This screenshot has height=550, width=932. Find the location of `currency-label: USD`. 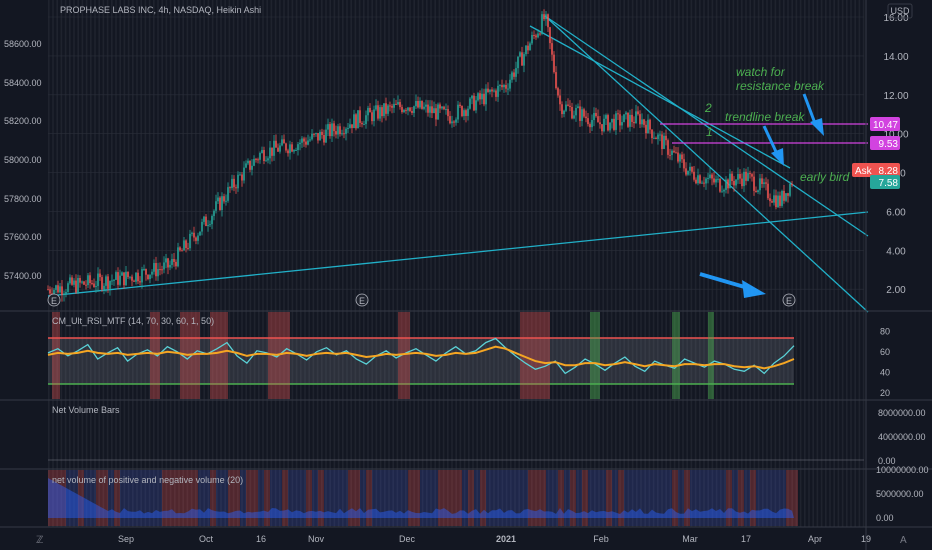

currency-label: USD is located at coordinates (900, 11).